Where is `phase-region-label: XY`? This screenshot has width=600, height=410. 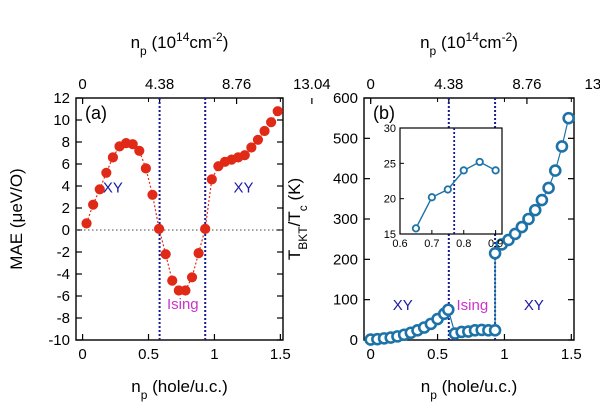
phase-region-label: XY is located at coordinates (403, 305).